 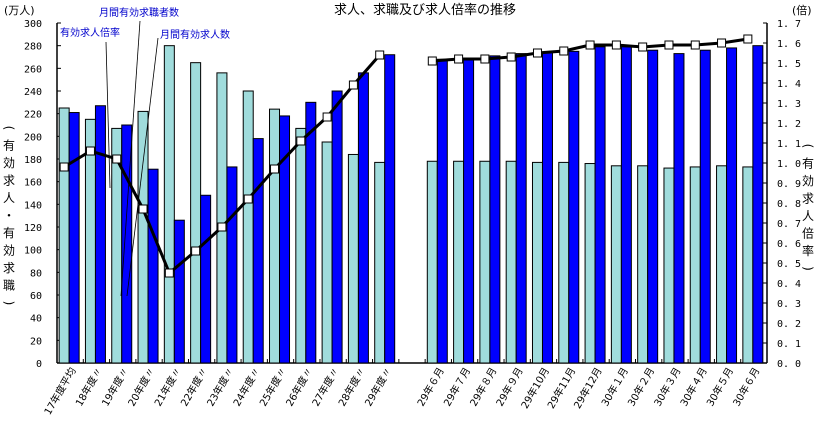 I want to click on left-tick-label: 180, so click(x=33, y=160).